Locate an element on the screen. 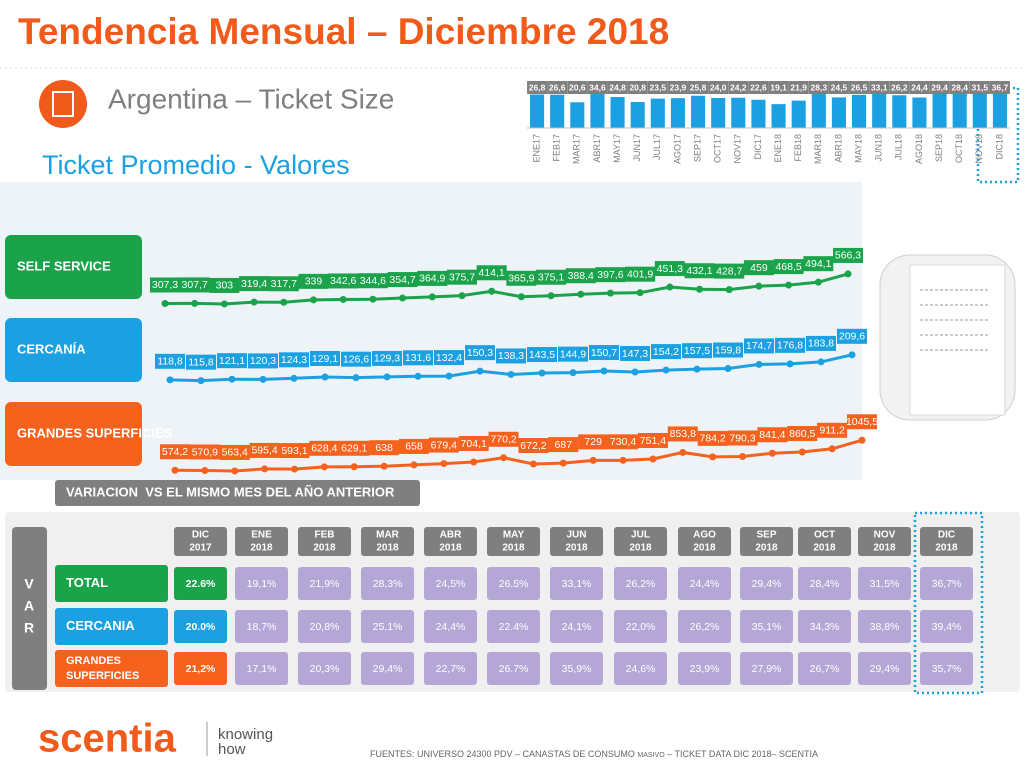 The image size is (1024, 768). point-label: 150,3 is located at coordinates (480, 353).